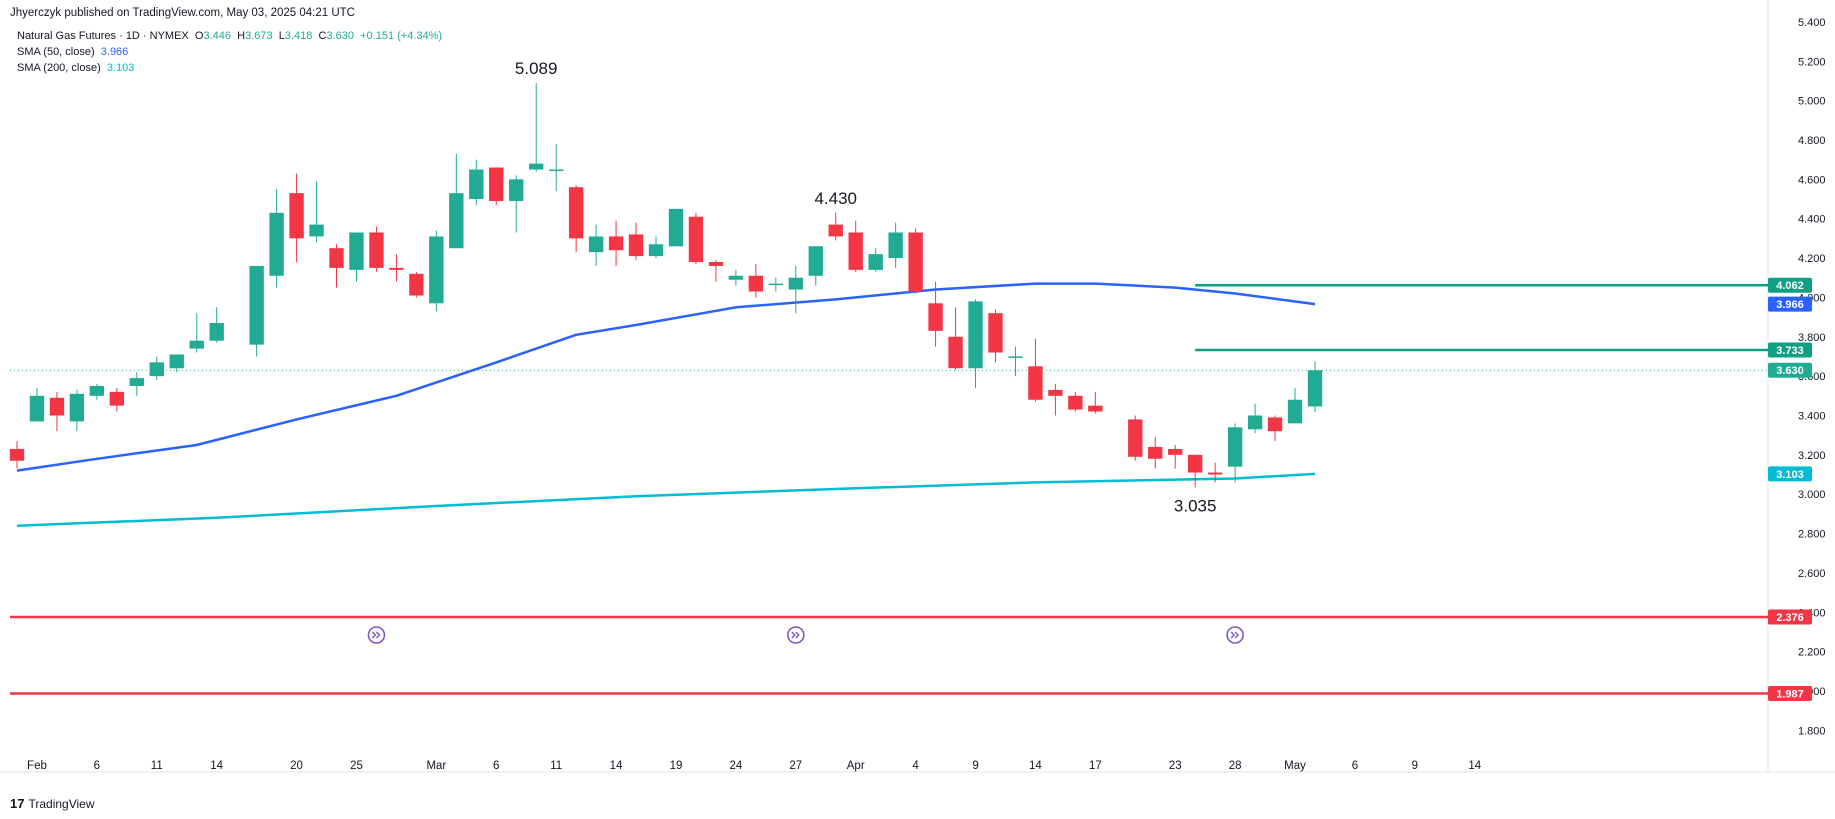  I want to click on x-tick-label: 4, so click(915, 766).